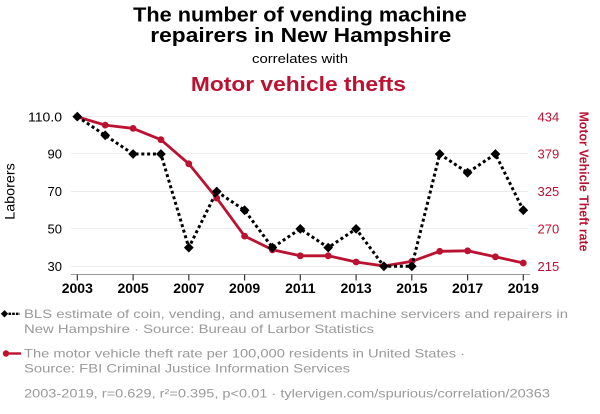 This screenshot has height=414, width=600. I want to click on svg-text: Motor vehicle thefts, so click(298, 85).